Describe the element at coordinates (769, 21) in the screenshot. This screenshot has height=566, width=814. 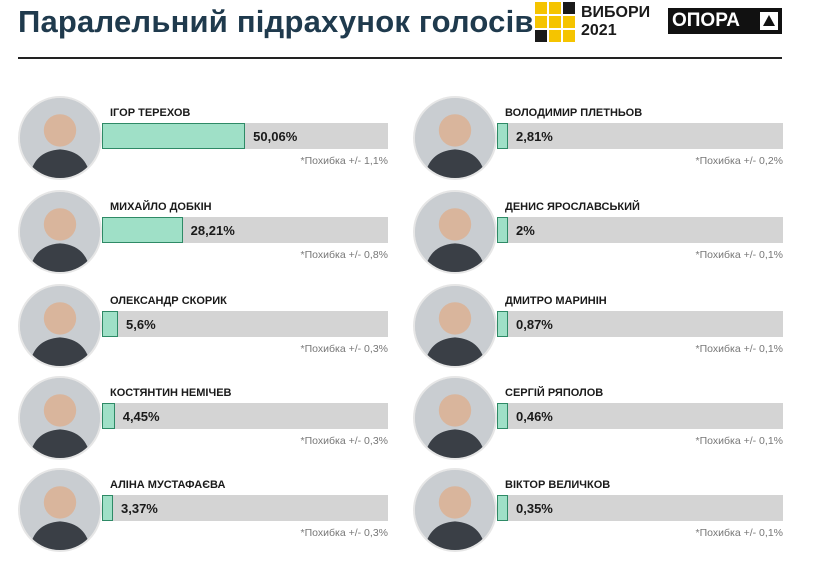
I see `opora-triangle-icon` at that location.